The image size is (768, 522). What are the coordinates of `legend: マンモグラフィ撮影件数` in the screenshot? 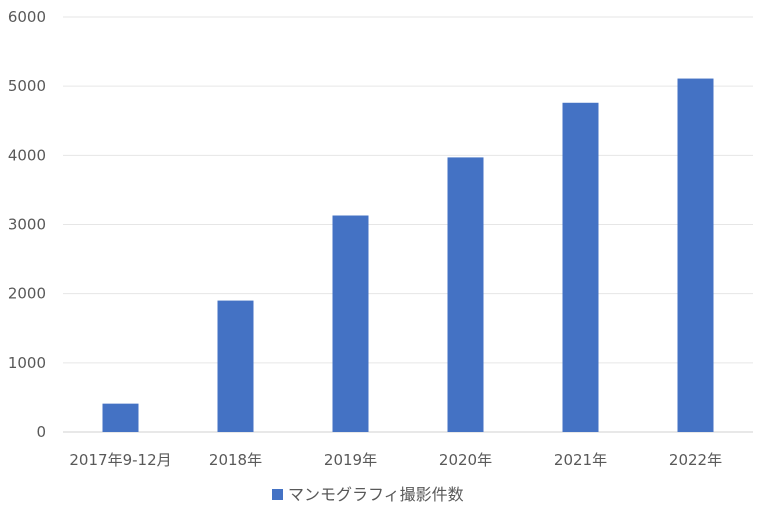 It's located at (368, 494).